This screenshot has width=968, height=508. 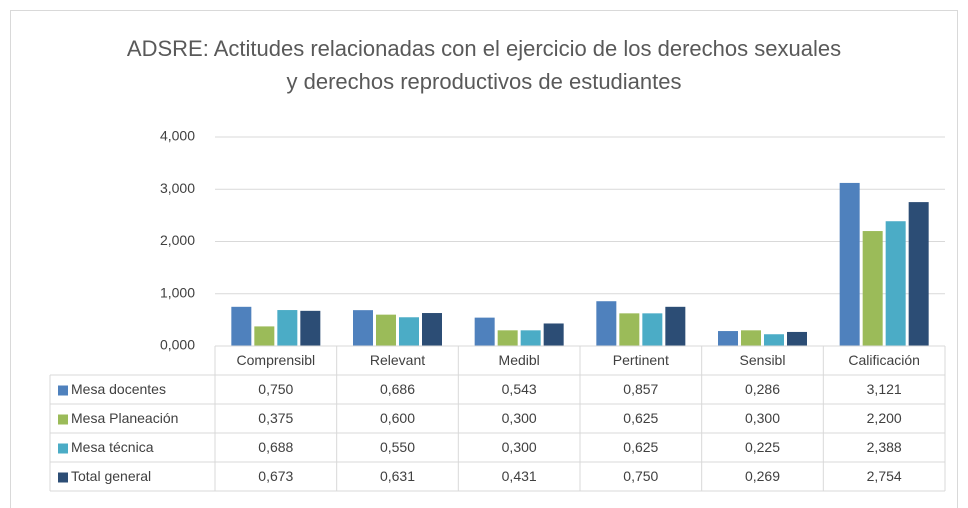 What do you see at coordinates (519, 360) in the screenshot?
I see `x-tick-label: Medibl` at bounding box center [519, 360].